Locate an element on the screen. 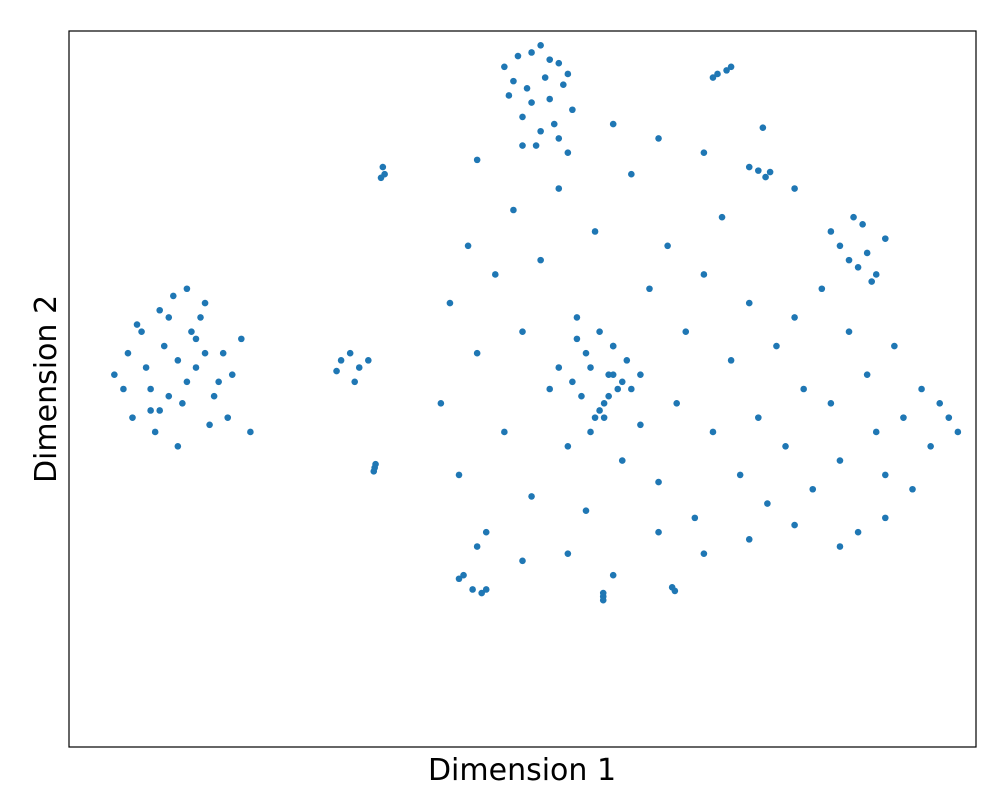  y-axis-label: Dimension 2 is located at coordinates (46, 389).